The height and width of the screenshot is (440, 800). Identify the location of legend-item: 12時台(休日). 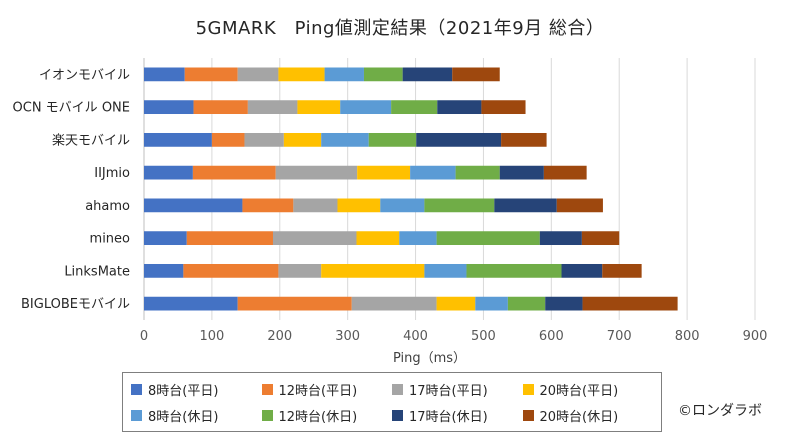
(327, 415).